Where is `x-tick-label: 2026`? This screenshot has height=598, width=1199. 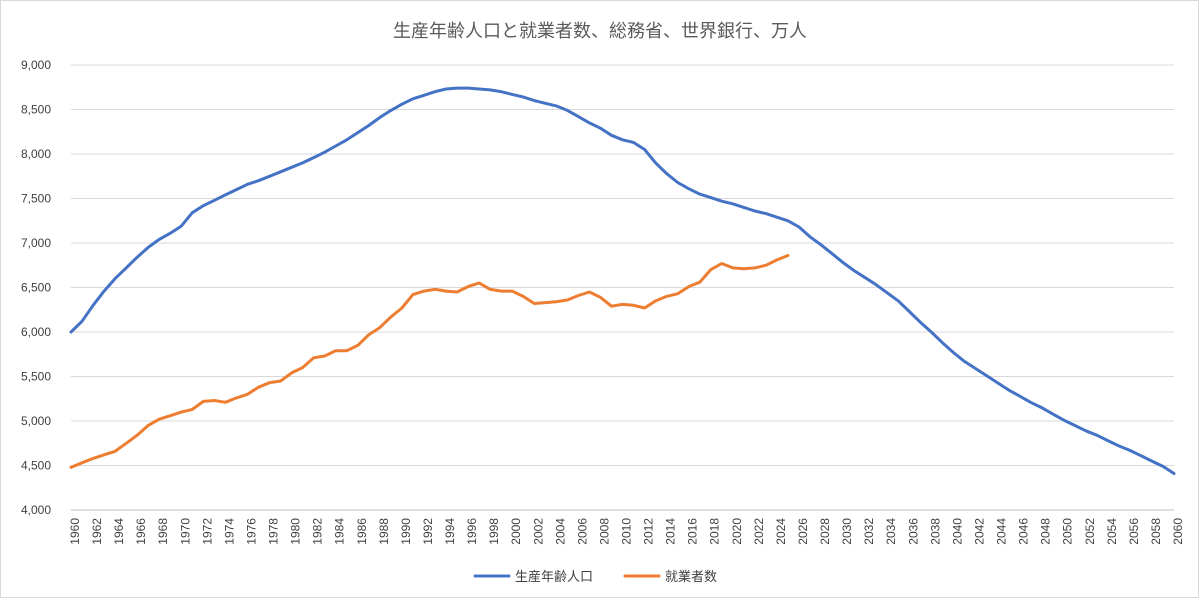
x-tick-label: 2026 is located at coordinates (803, 531).